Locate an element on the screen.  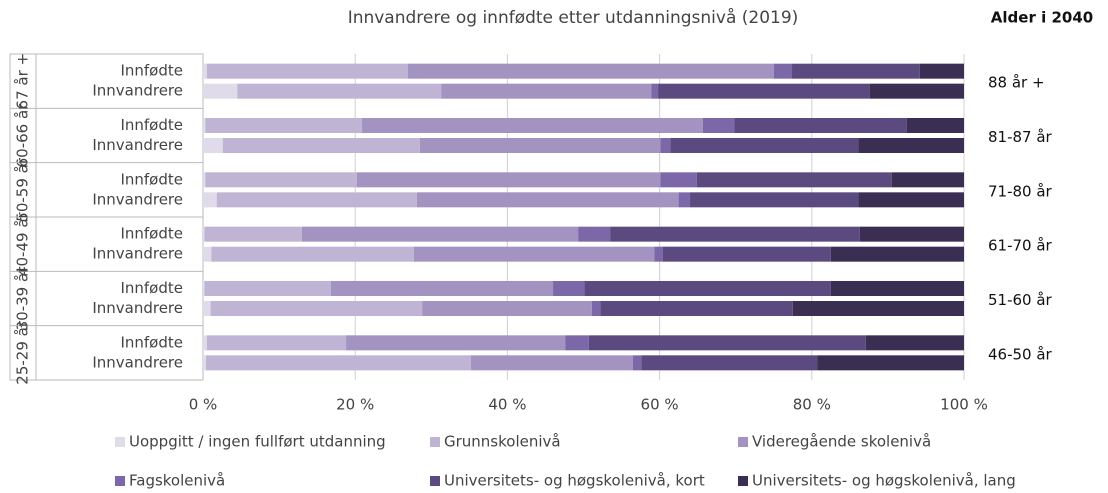
legend-label: Grunnskolenivå is located at coordinates (502, 442).